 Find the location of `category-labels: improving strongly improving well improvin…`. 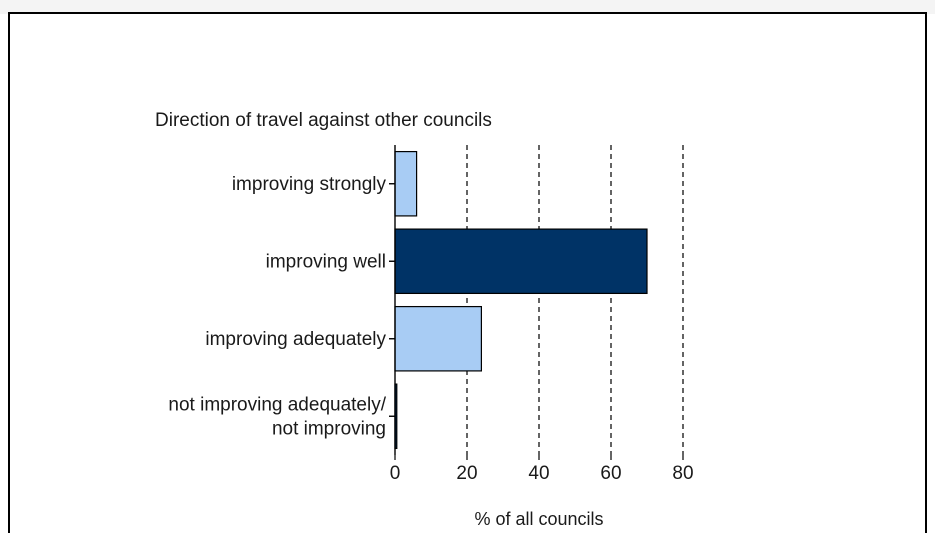

category-labels: improving strongly improving well improvin… is located at coordinates (277, 307).